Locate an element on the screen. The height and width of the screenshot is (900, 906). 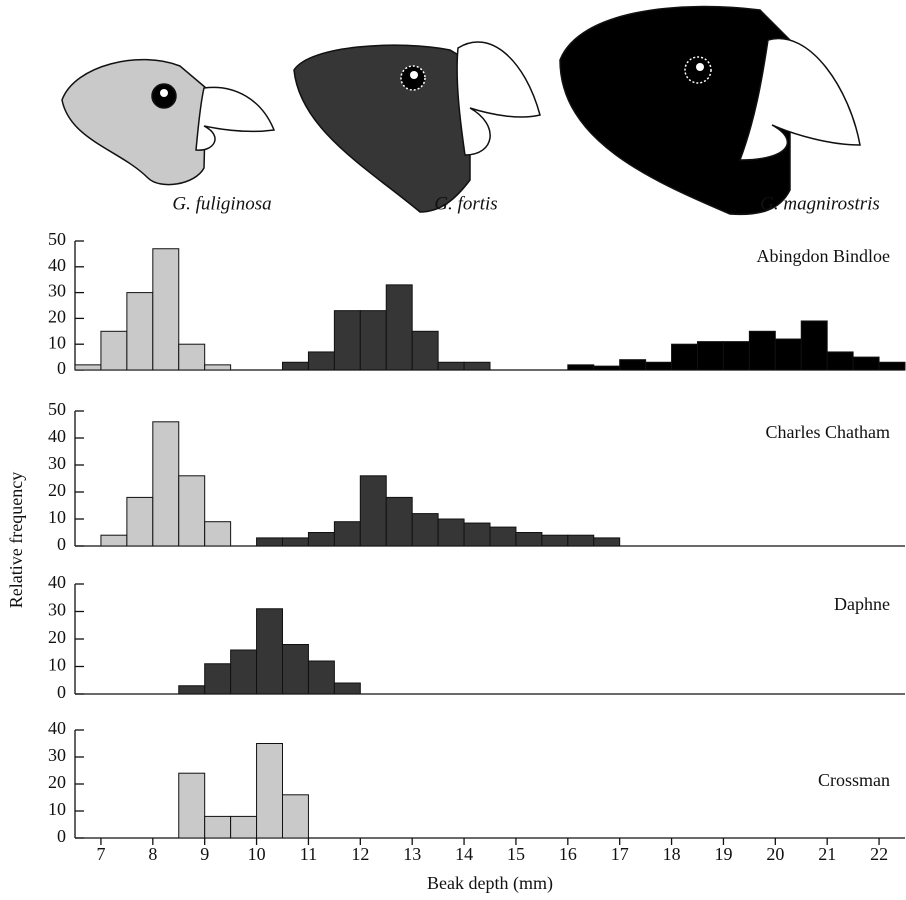
x-tick-label: 12 is located at coordinates (360, 854).